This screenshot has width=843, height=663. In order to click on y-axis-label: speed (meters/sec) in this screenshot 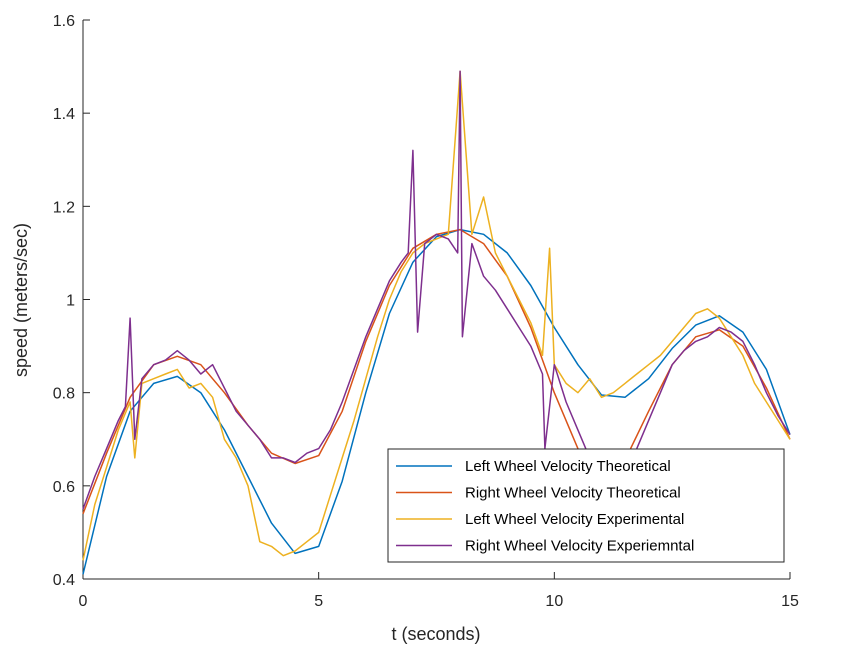, I will do `click(21, 300)`.